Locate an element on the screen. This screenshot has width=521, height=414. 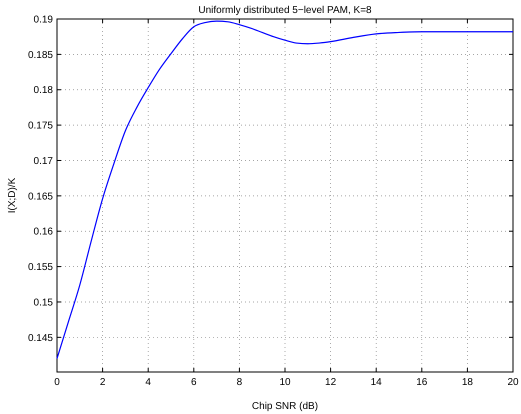
y-tick-label: 0.175 is located at coordinates (41, 126).